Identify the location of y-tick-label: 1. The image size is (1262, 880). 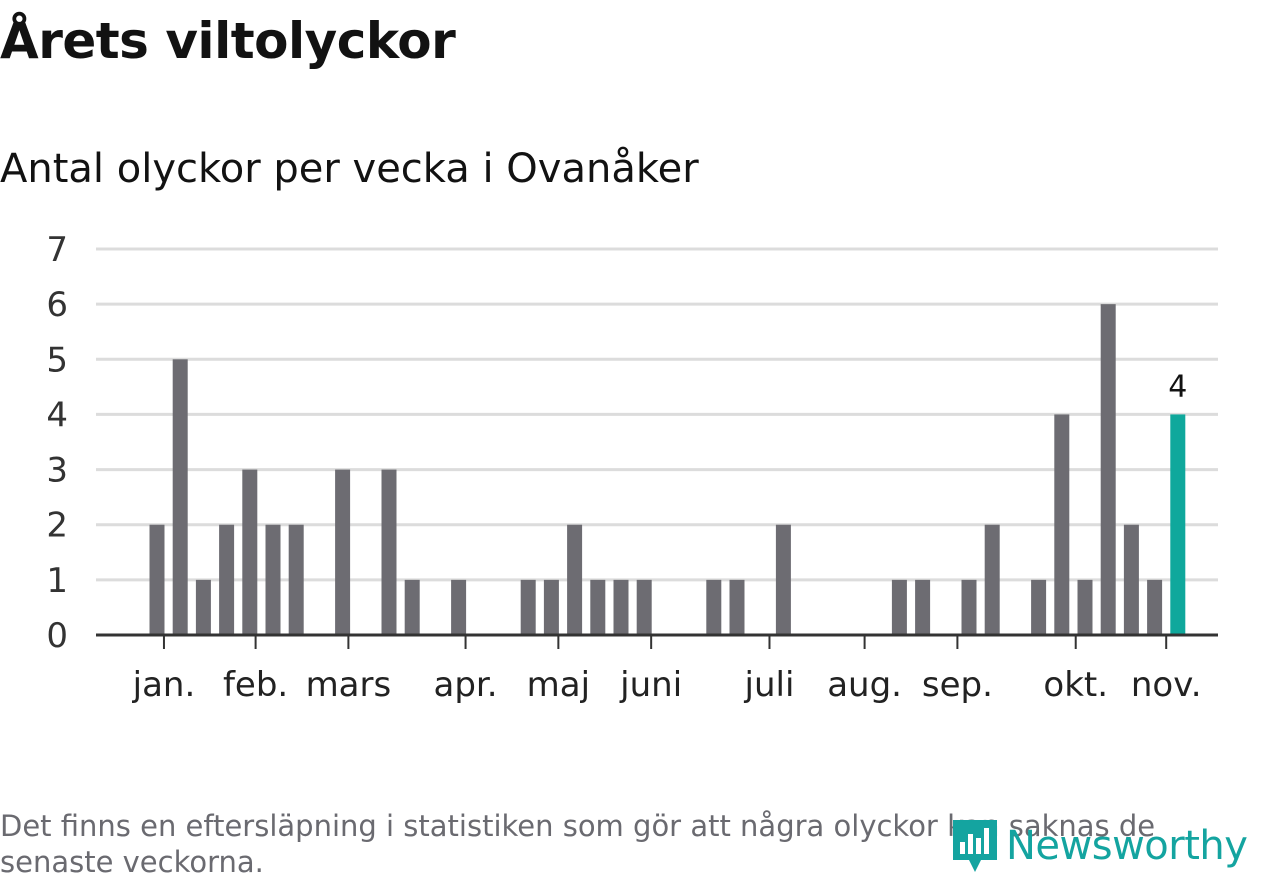
(57, 581).